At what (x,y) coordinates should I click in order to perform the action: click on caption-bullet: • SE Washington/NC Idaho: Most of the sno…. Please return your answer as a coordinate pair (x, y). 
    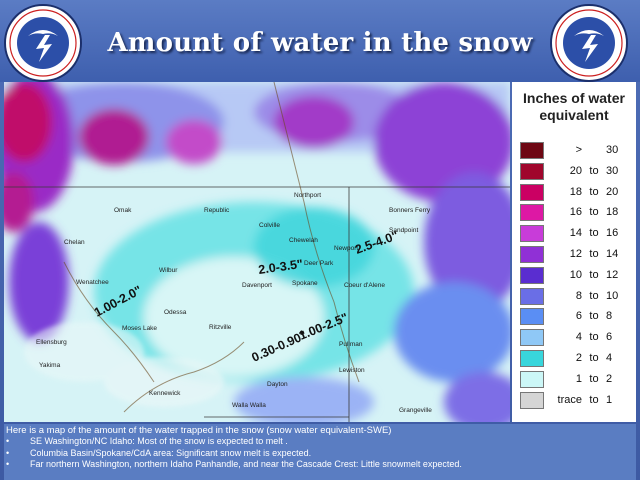
    Looking at the image, I should click on (147, 441).